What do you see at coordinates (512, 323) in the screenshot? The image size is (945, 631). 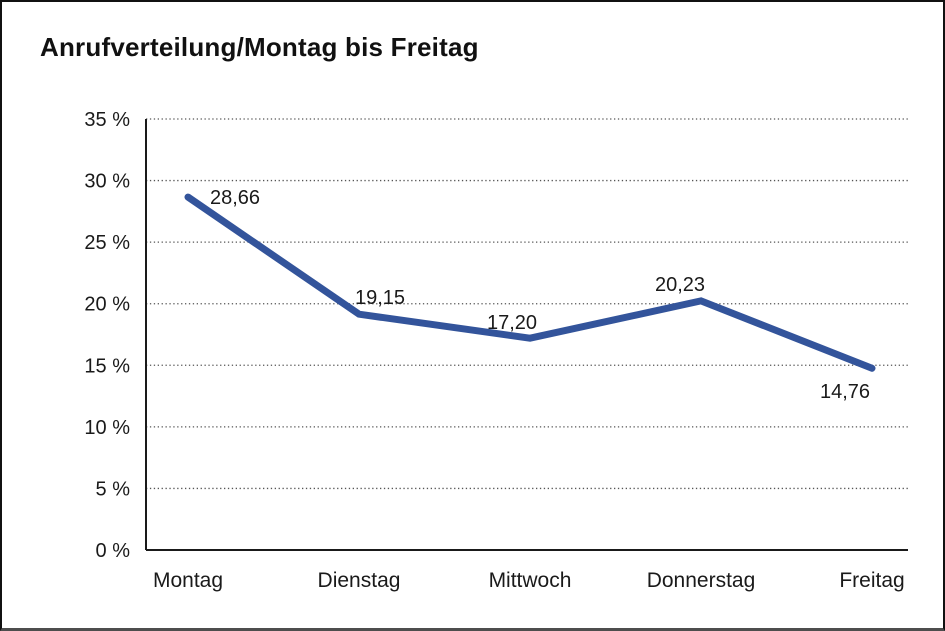 I see `data-point-label: 17,20` at bounding box center [512, 323].